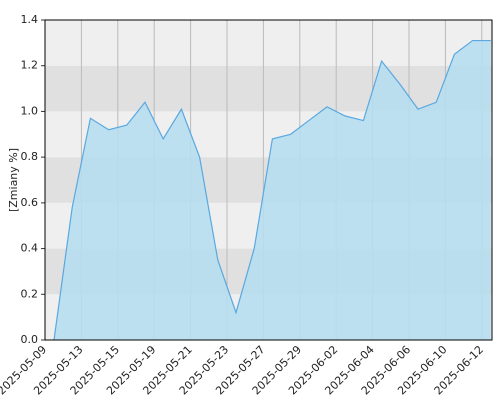 The height and width of the screenshot is (400, 500). I want to click on y-tick-label: 1.0, so click(30, 110).